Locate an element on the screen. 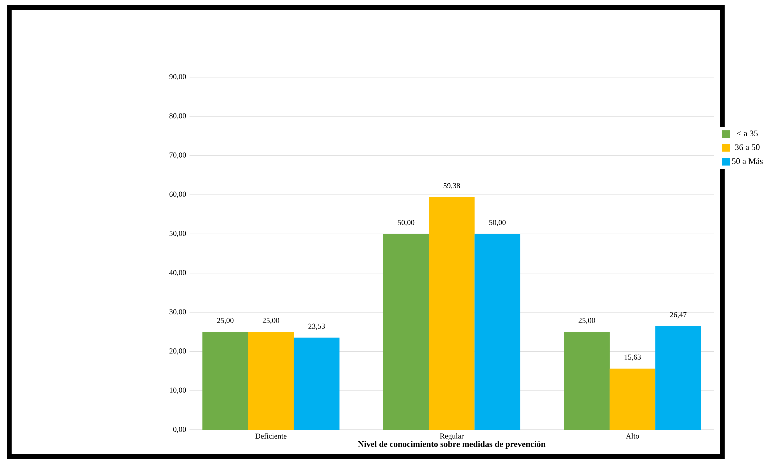 This screenshot has height=464, width=768. x-axis-title: Nivel de conocimiento sobre medidas de prevención is located at coordinates (452, 445).